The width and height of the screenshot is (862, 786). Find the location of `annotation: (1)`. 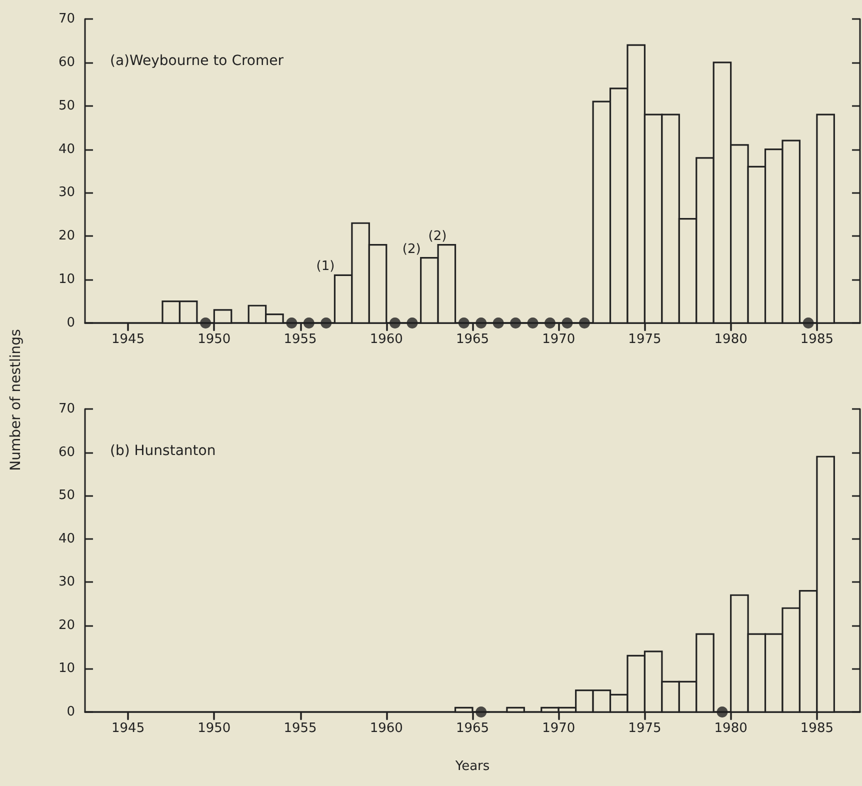

annotation: (1) is located at coordinates (325, 266).